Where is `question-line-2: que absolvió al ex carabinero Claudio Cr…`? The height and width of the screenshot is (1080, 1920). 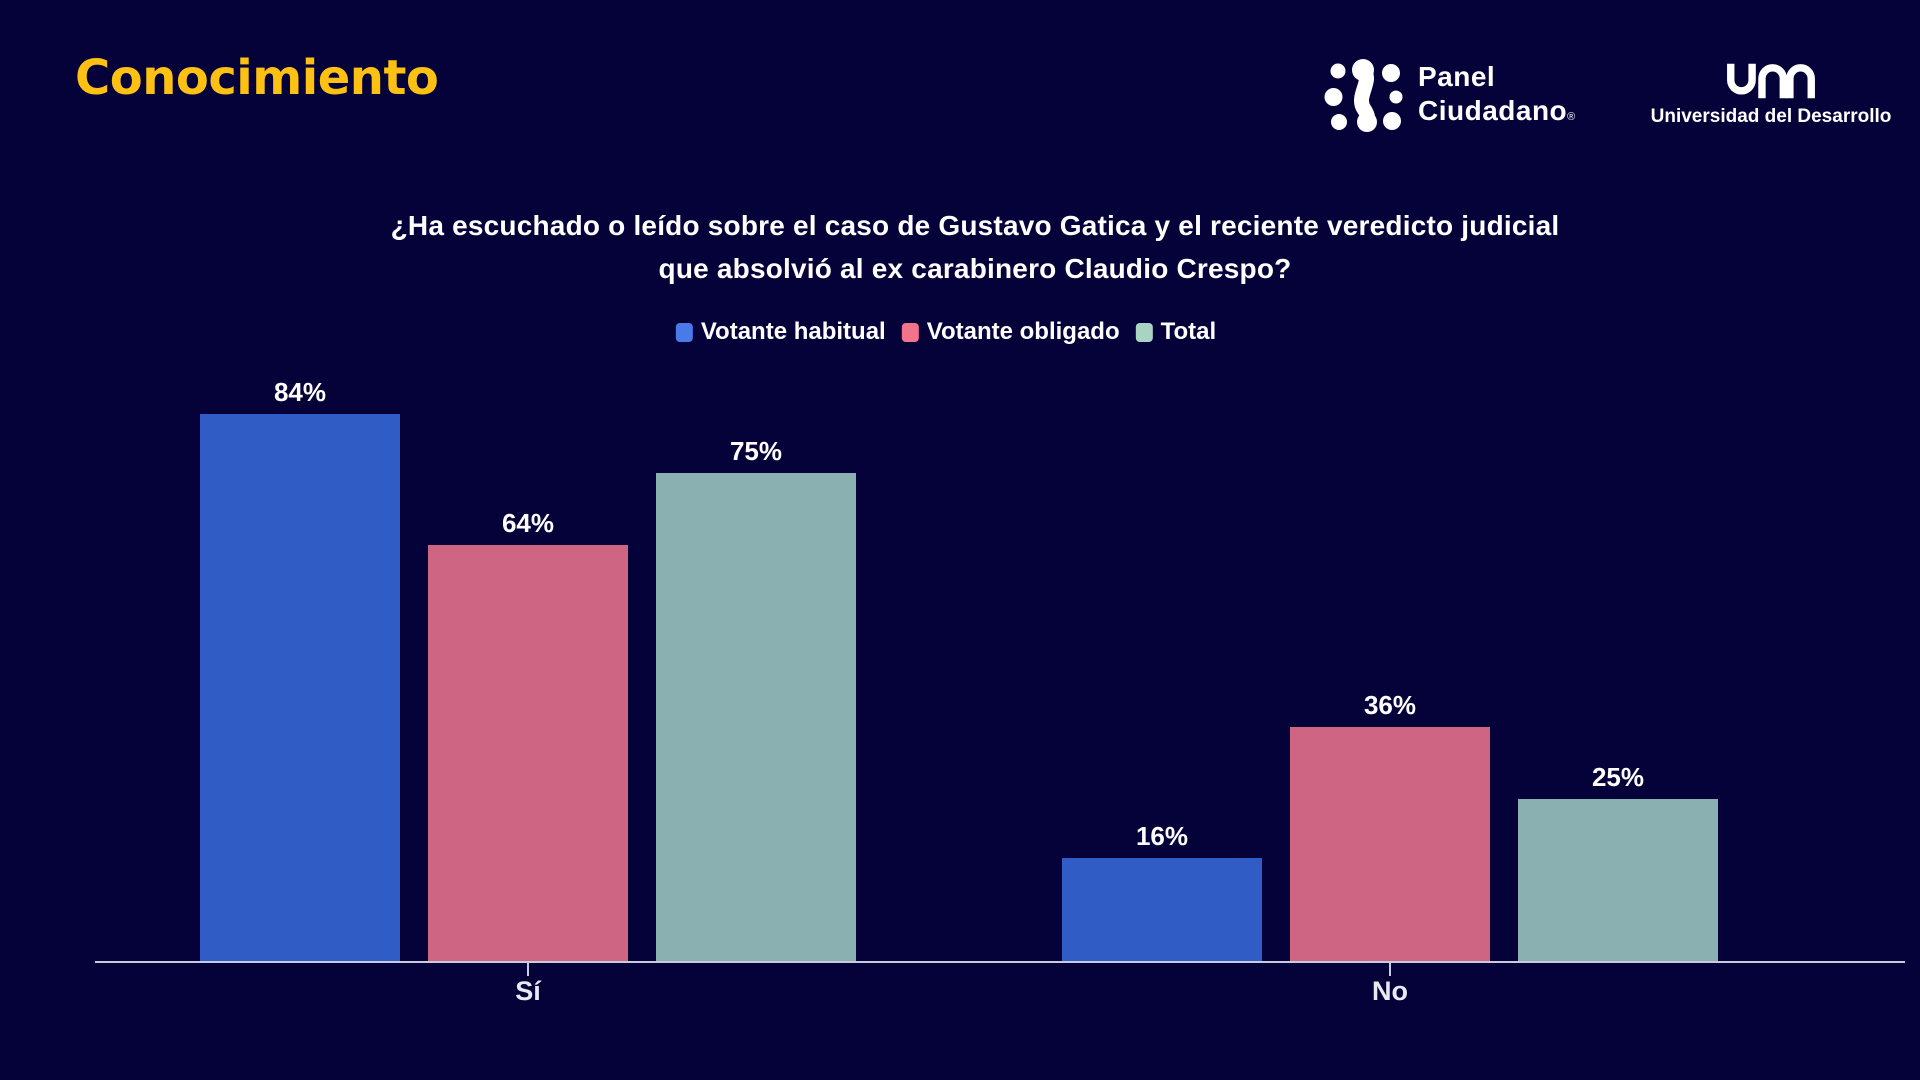 question-line-2: que absolvió al ex carabinero Claudio Cr… is located at coordinates (975, 268).